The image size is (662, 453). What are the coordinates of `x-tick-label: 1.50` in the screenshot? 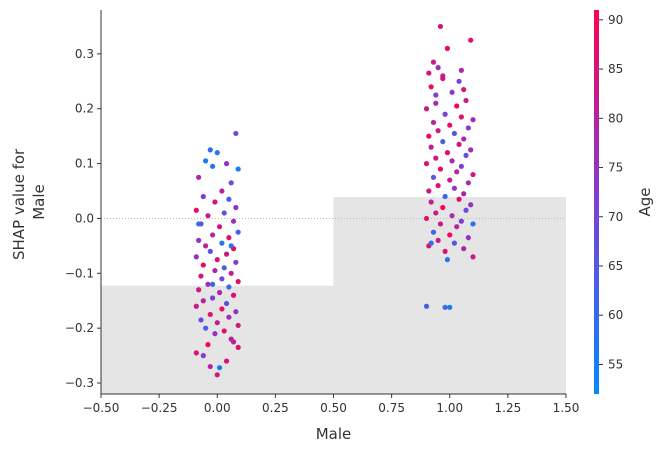 It's located at (566, 408).